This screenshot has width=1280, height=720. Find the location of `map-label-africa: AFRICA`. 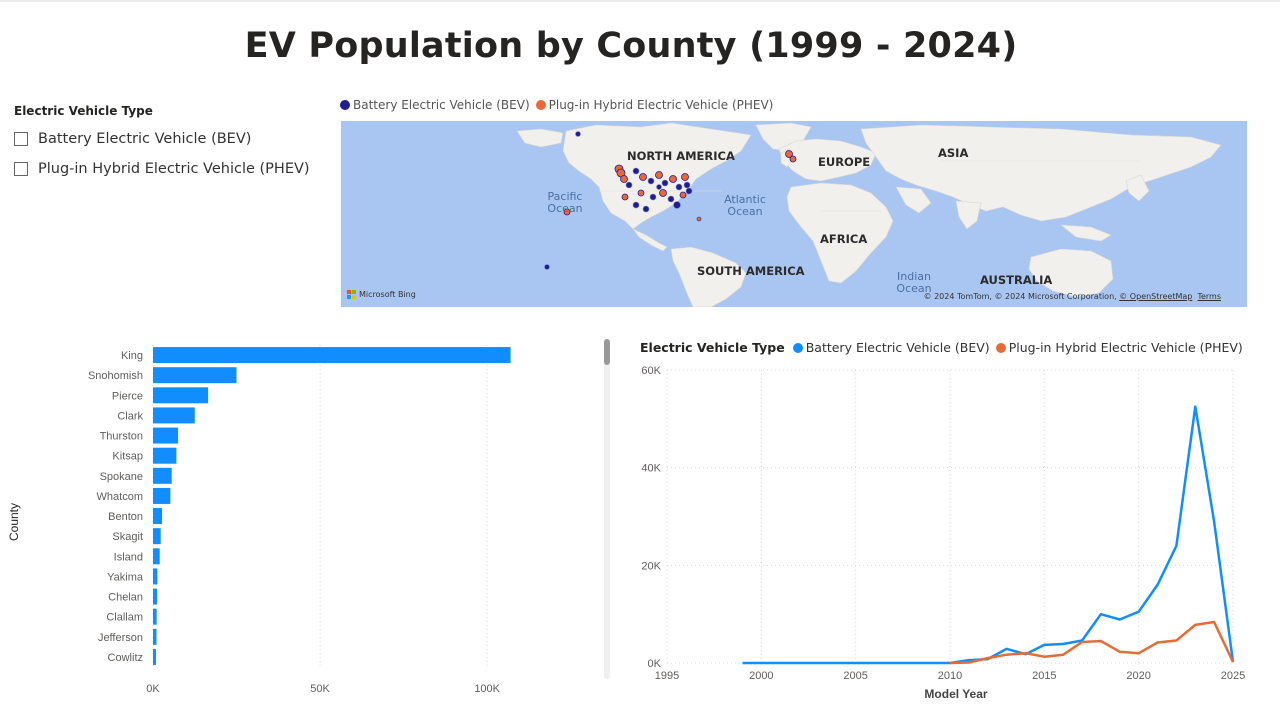

map-label-africa: AFRICA is located at coordinates (844, 239).